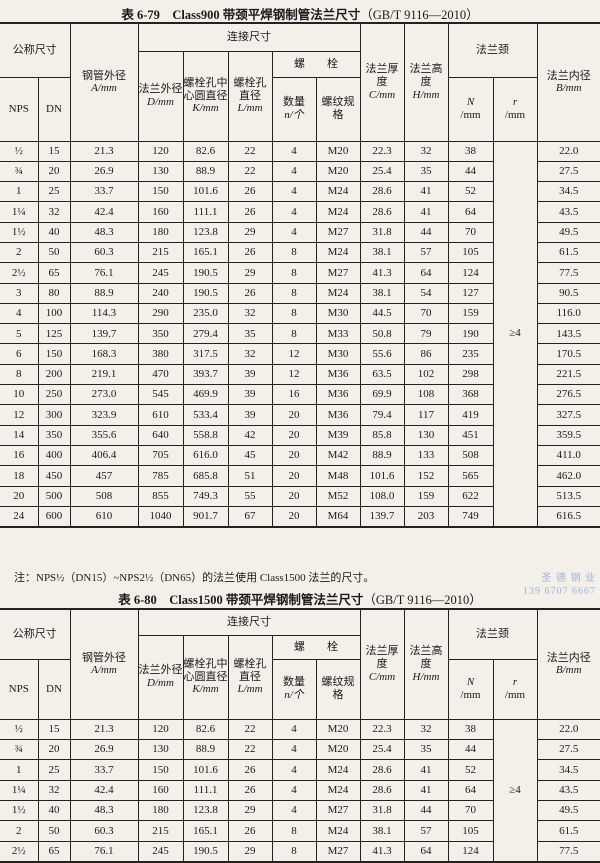 Image resolution: width=600 pixels, height=863 pixels. Describe the element at coordinates (382, 749) in the screenshot. I see `cell-thickness: 25.4` at that location.